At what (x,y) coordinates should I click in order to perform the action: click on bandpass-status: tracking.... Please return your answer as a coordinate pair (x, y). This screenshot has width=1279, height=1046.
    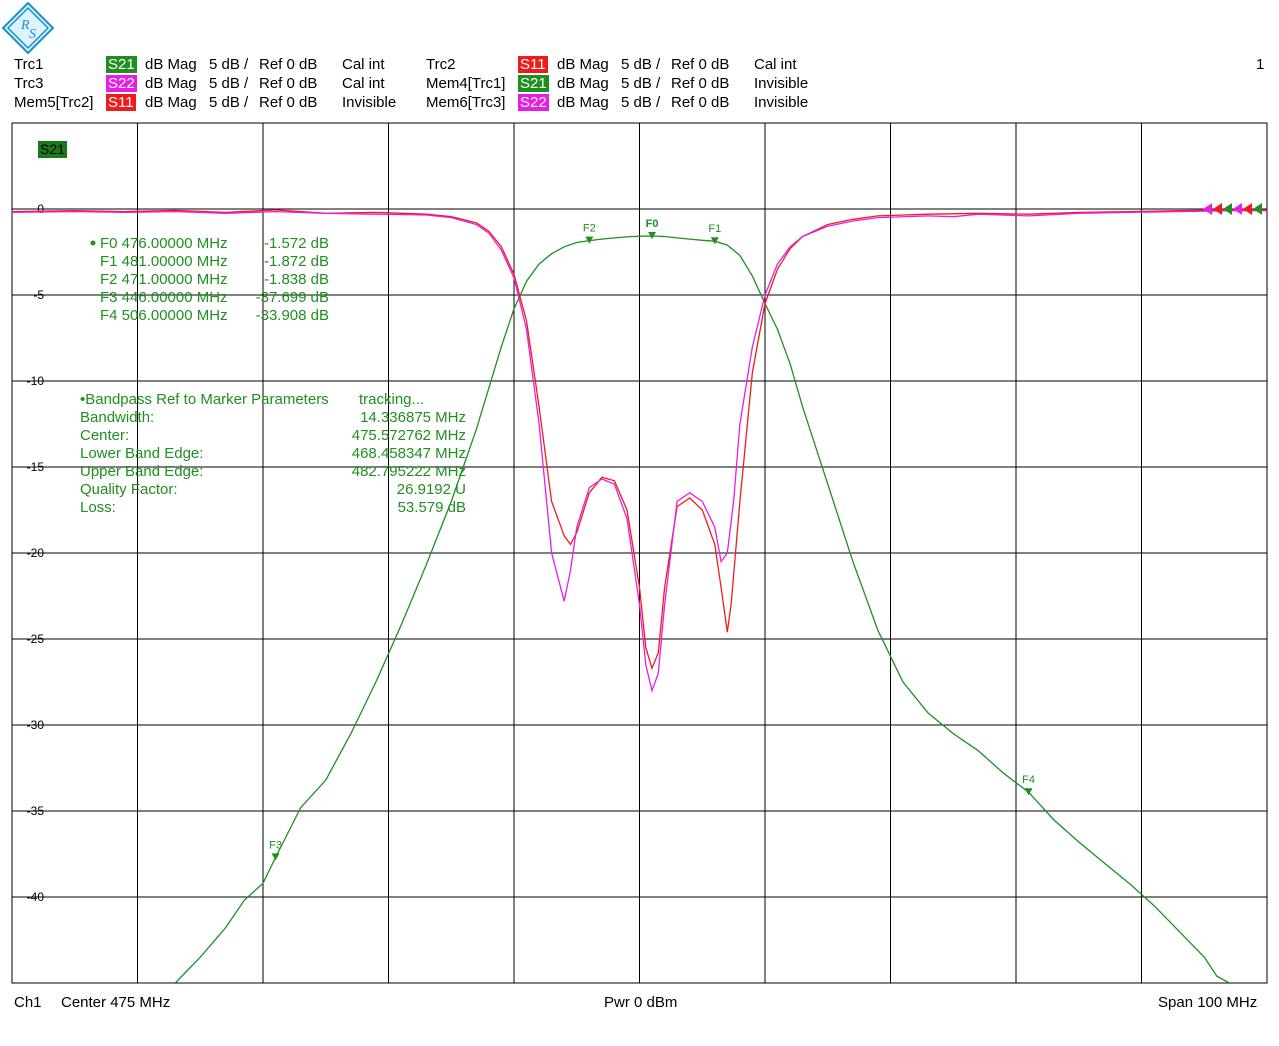
    Looking at the image, I should click on (391, 399).